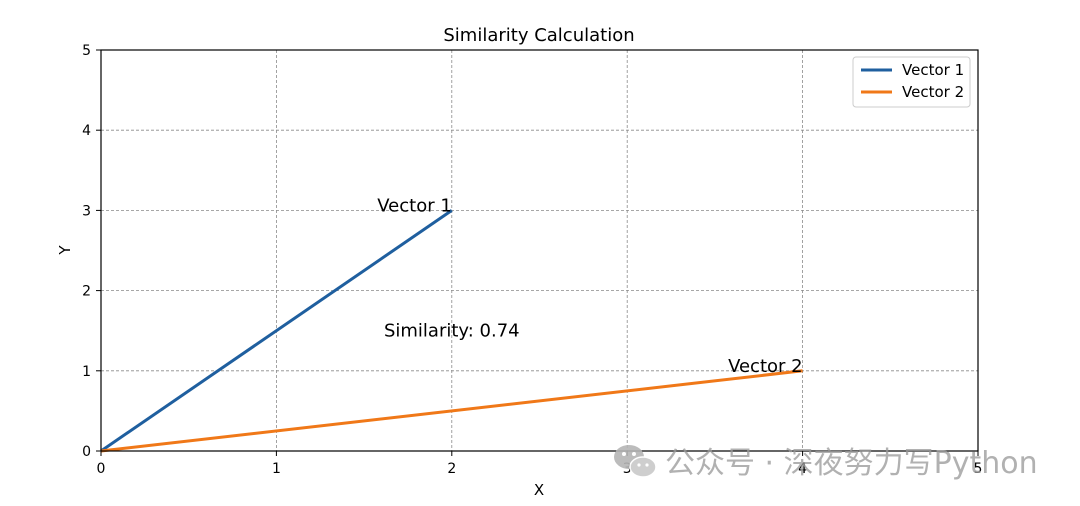 Image resolution: width=1080 pixels, height=506 pixels. Describe the element at coordinates (589, 285) in the screenshot. I see `annotations-layer: Vector 1 Vector 2 Similarity: 0.74` at that location.